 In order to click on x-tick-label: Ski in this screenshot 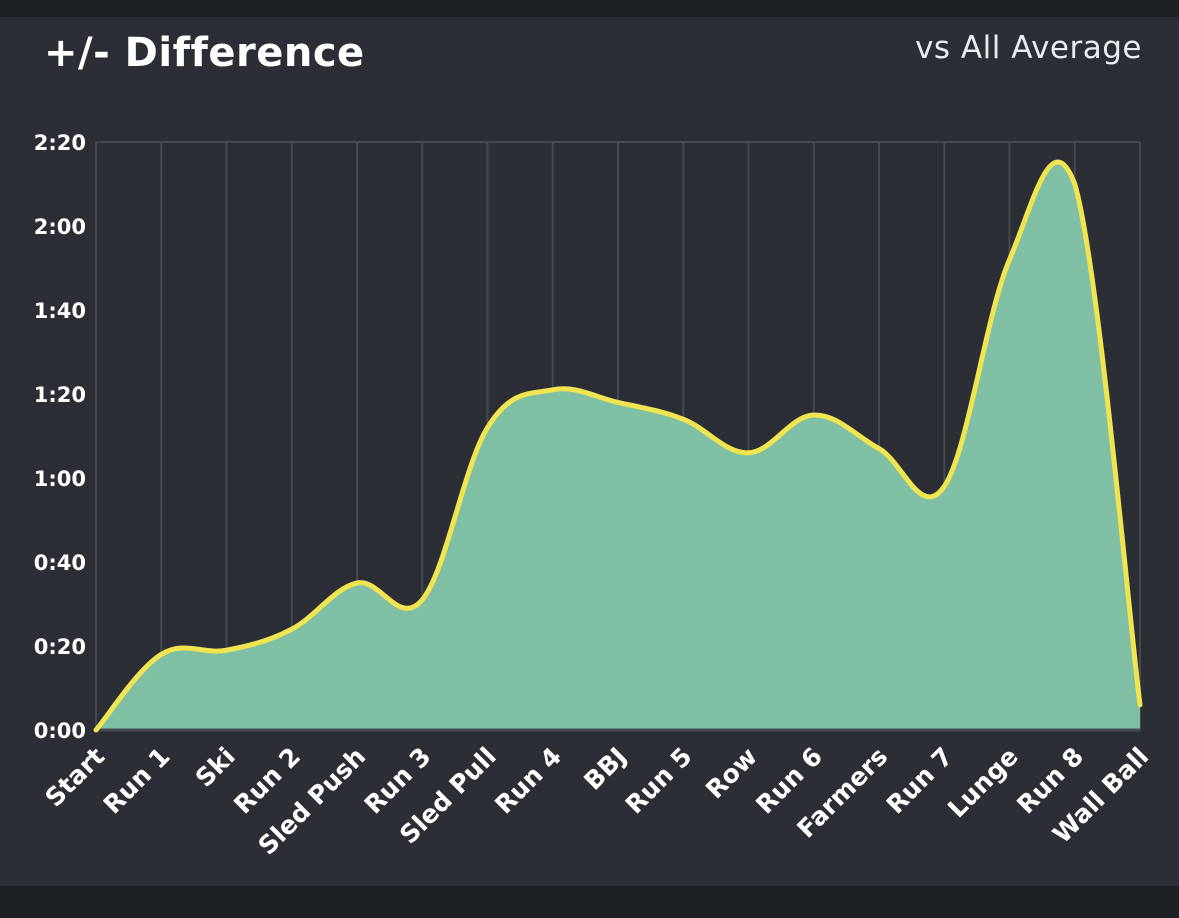, I will do `click(215, 767)`.